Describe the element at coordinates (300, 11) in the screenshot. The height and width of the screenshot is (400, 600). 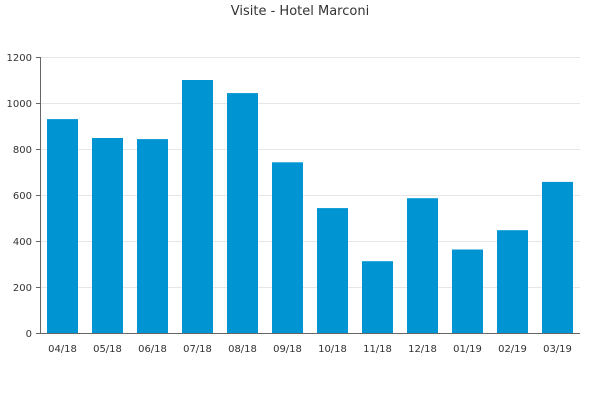
I see `chart-title: Visite - Hotel Marconi` at that location.